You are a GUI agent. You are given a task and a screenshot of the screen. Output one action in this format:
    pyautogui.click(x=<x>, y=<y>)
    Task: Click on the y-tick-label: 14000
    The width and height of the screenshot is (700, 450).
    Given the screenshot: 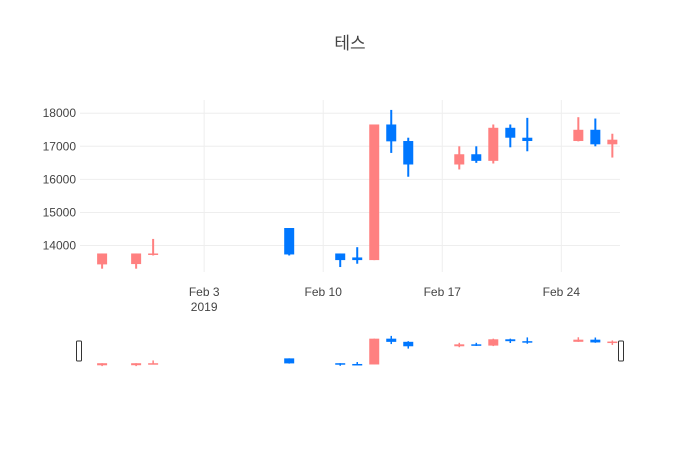 What is the action you would take?
    pyautogui.click(x=60, y=246)
    